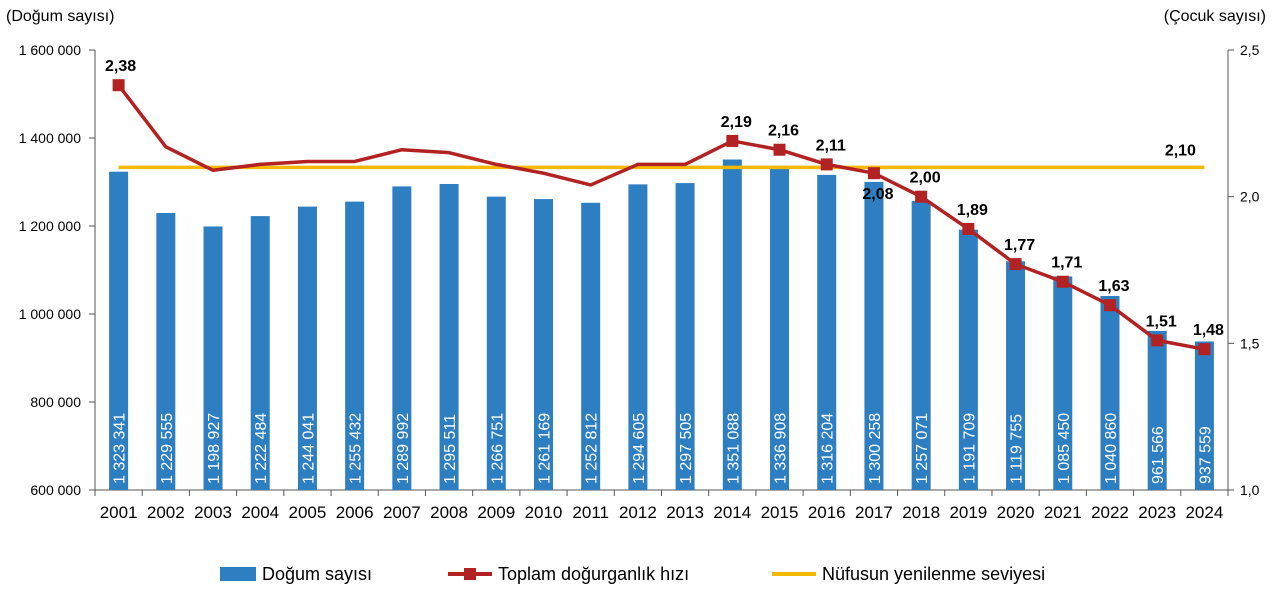  What do you see at coordinates (922, 448) in the screenshot?
I see `bar-value-label: 1 257 071` at bounding box center [922, 448].